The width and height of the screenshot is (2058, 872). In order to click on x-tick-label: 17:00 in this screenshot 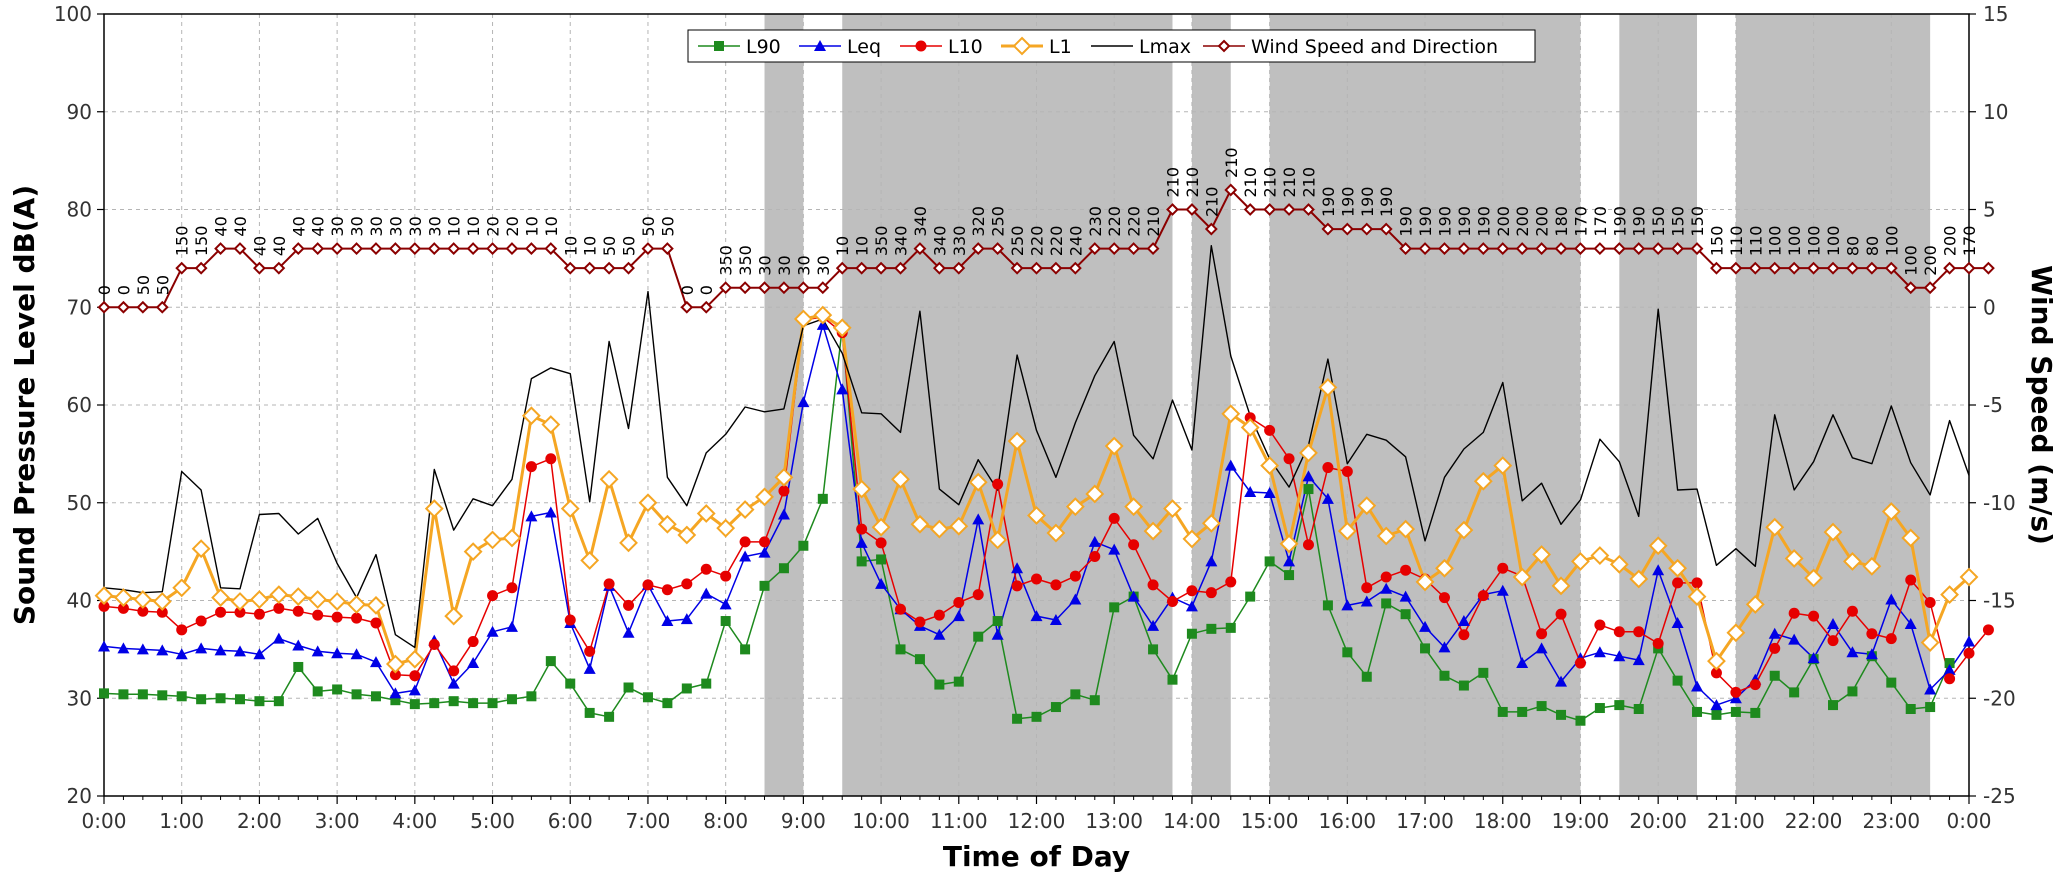, I will do `click(1425, 821)`.